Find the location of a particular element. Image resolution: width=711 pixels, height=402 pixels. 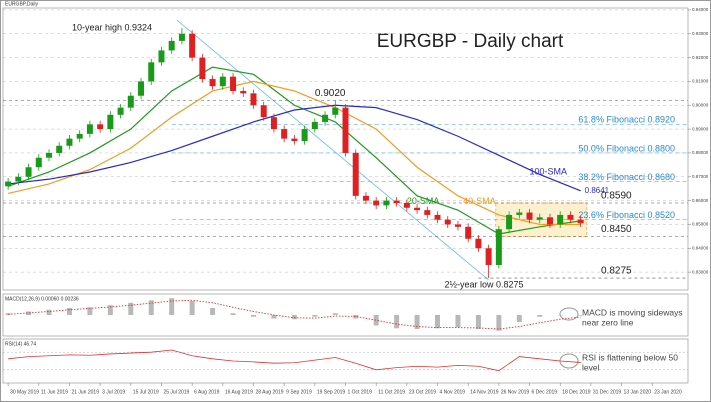

y-tick-label: 0.89000 is located at coordinates (700, 128).